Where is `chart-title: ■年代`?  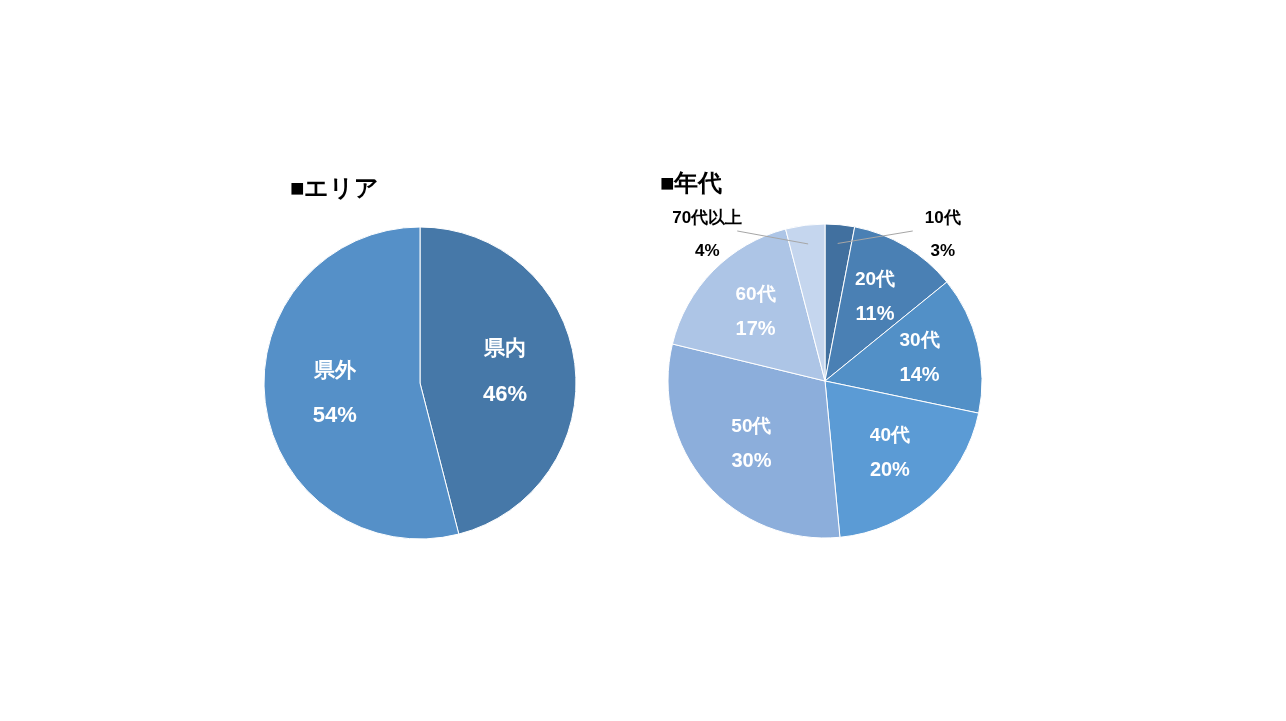 chart-title: ■年代 is located at coordinates (691, 183).